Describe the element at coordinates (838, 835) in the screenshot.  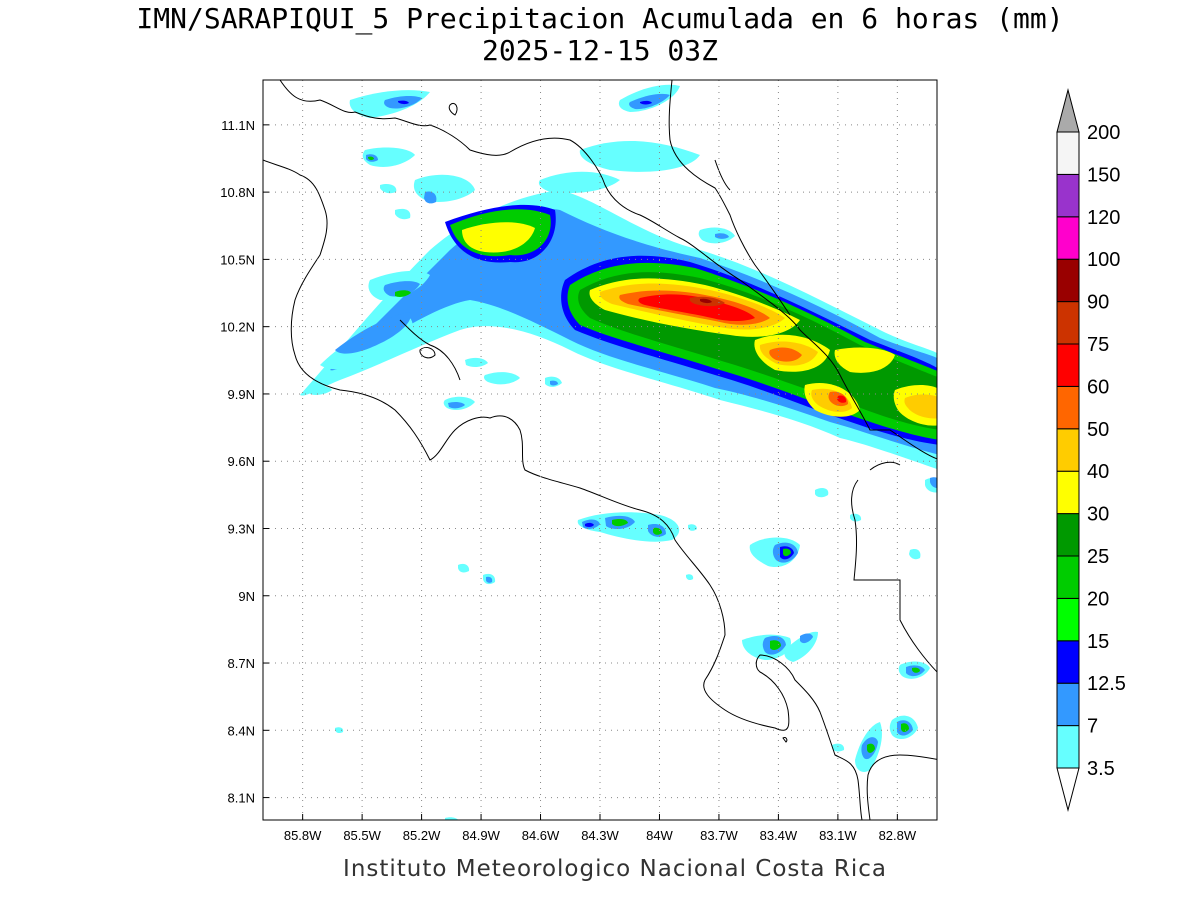
I see `lon-tick-label: 83.1W` at that location.